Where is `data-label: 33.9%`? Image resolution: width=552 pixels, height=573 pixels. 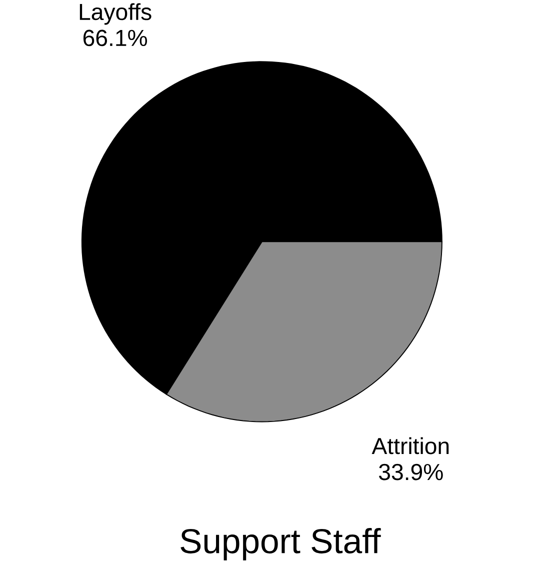
data-label: 33.9% is located at coordinates (411, 472).